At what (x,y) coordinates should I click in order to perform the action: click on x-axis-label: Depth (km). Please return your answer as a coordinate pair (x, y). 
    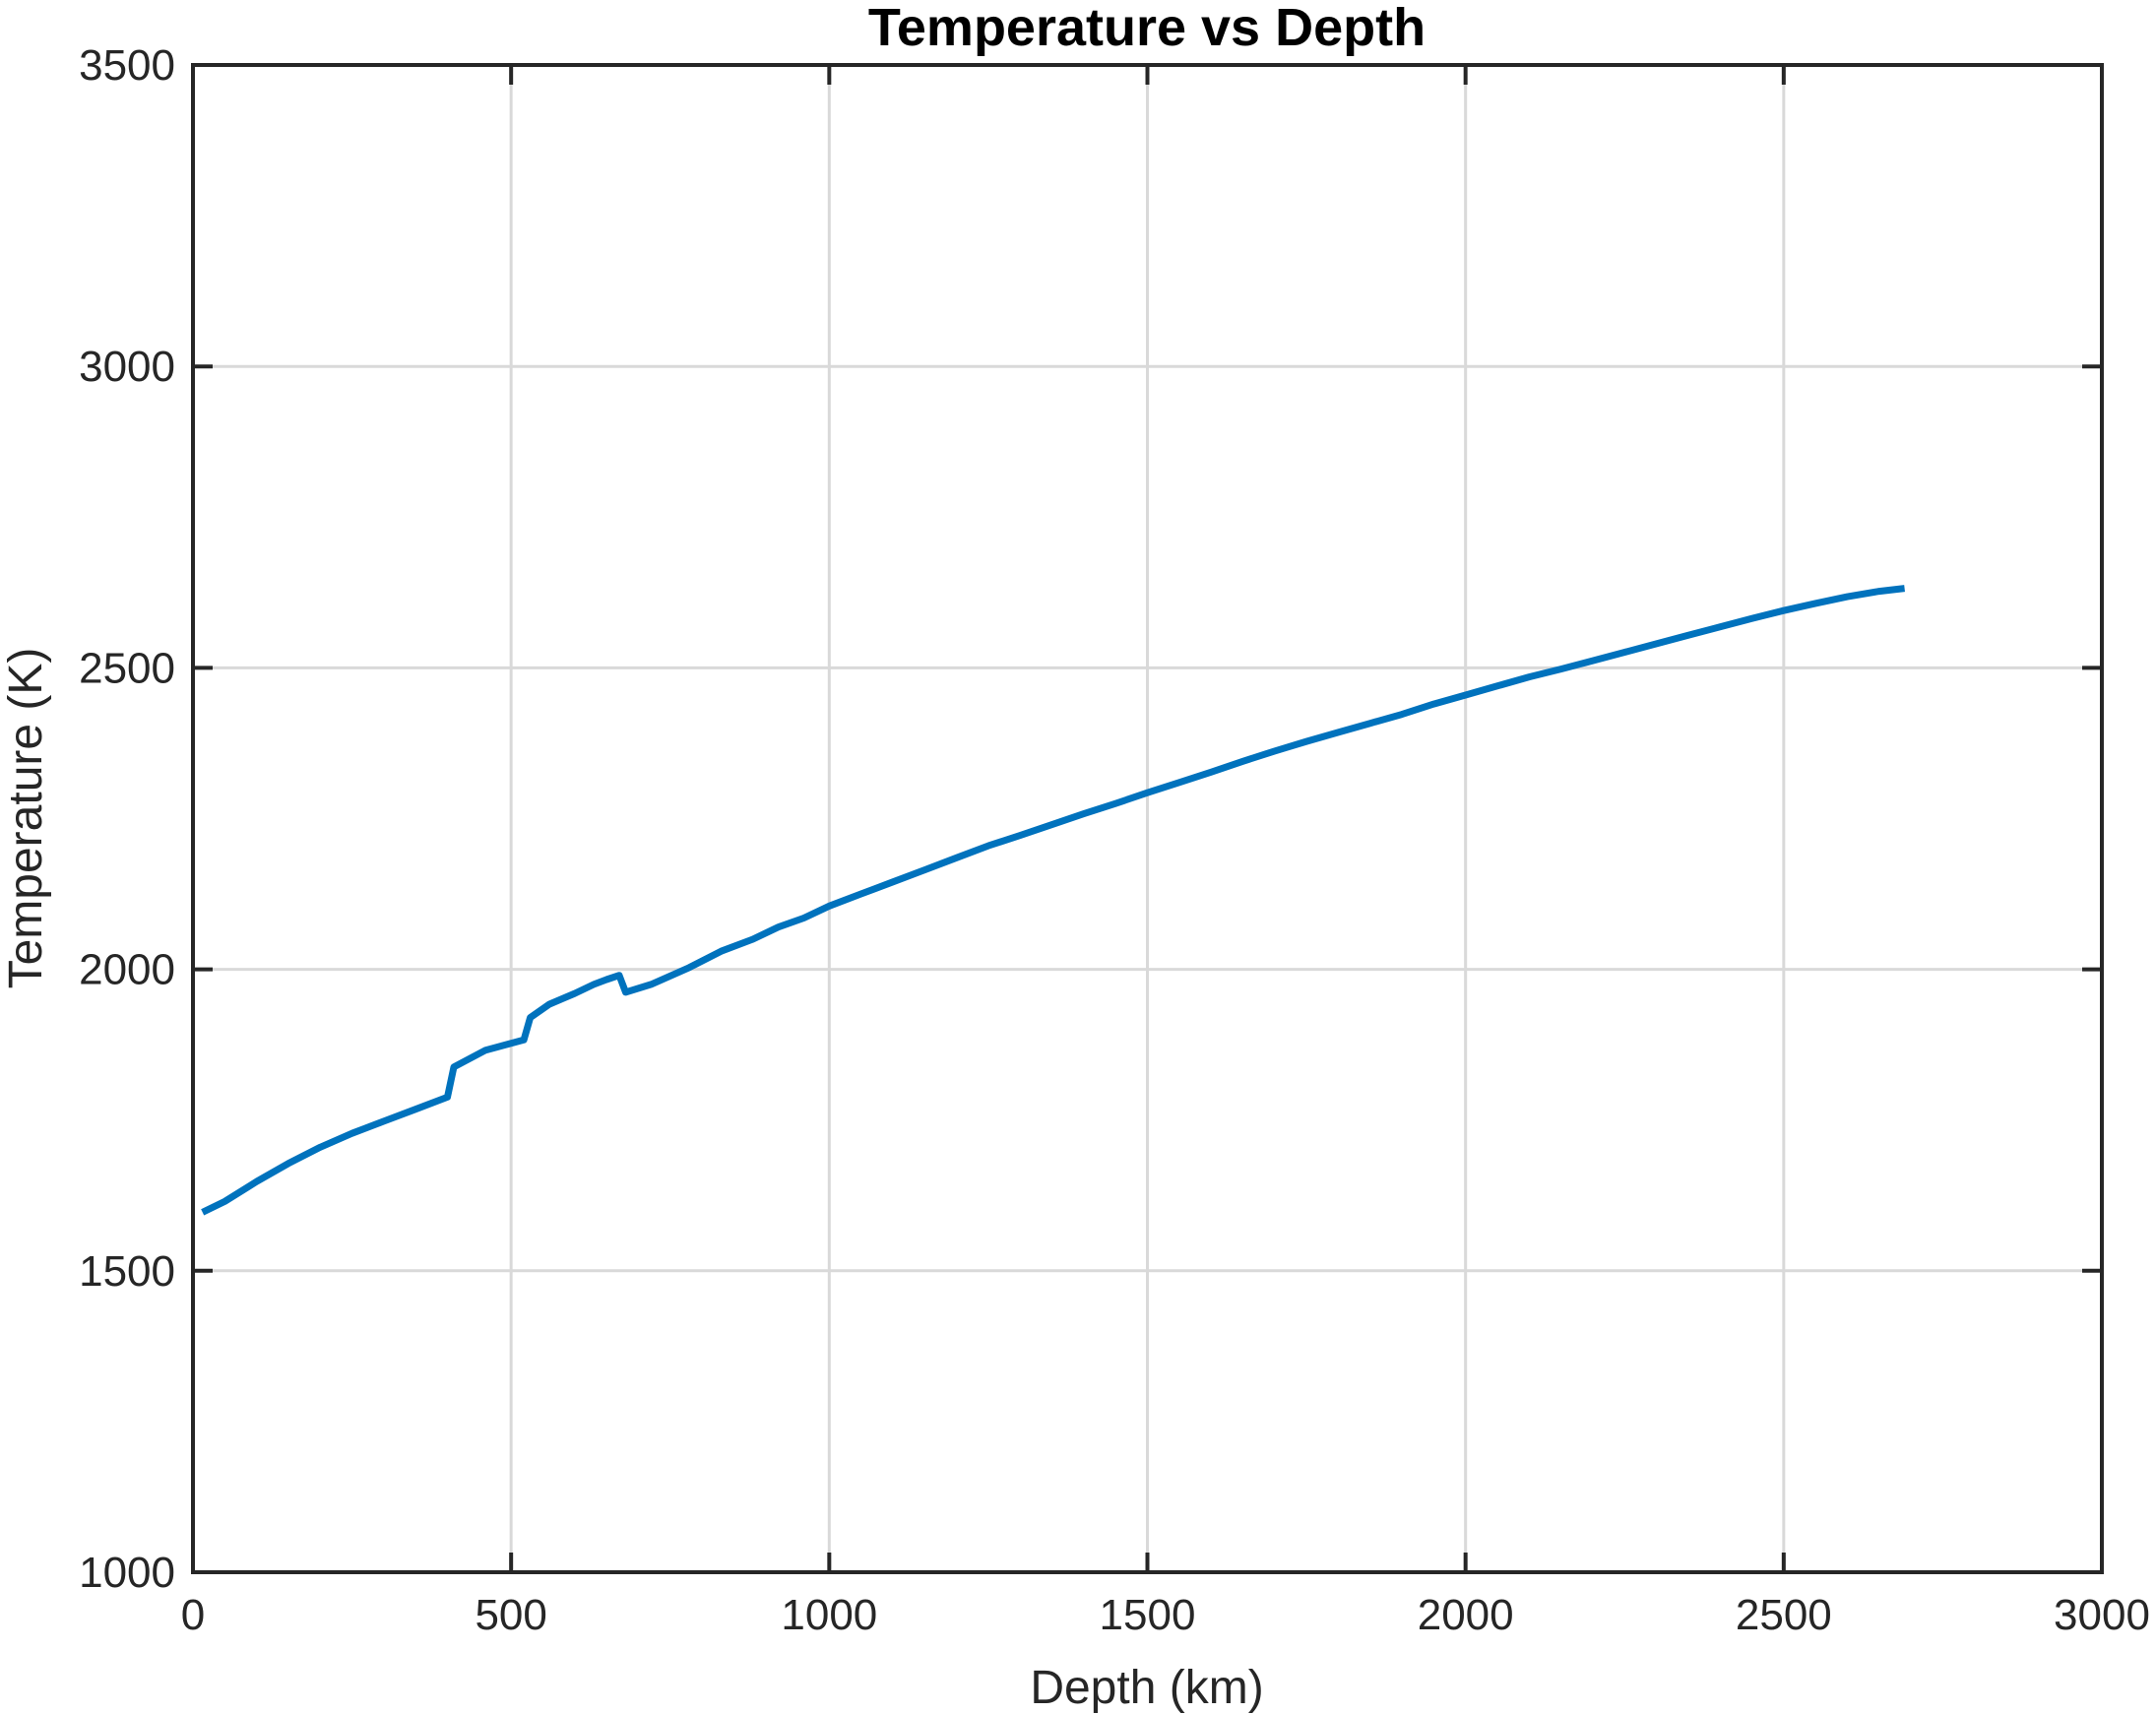
    Looking at the image, I should click on (1147, 1688).